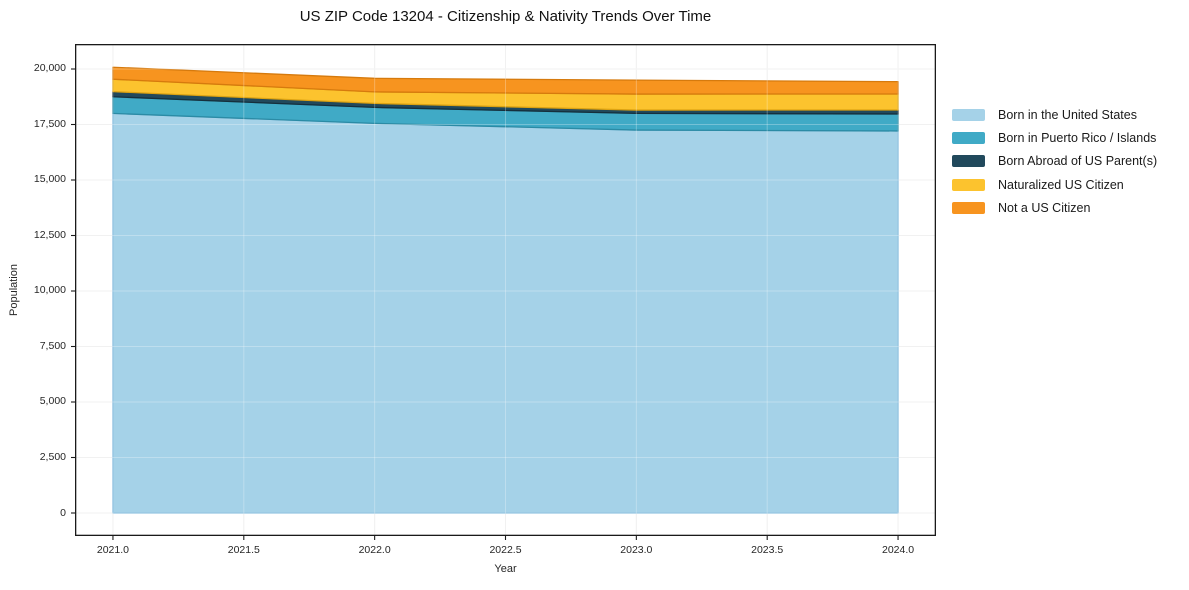  What do you see at coordinates (52, 345) in the screenshot?
I see `y-tick-label: 7,500` at bounding box center [52, 345].